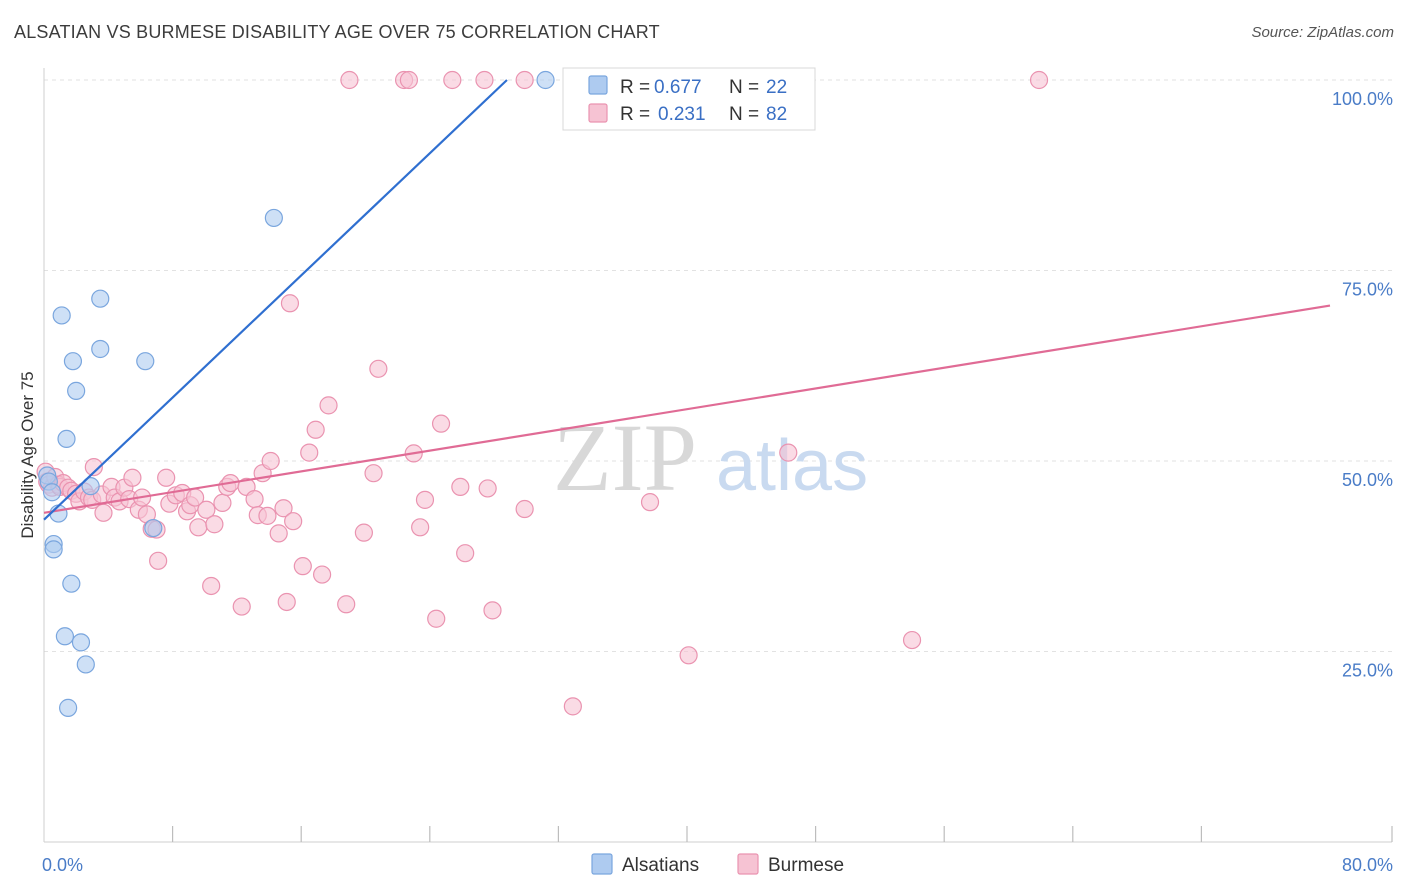  What do you see at coordinates (710, 457) in the screenshot?
I see `watermark: ZIP atlas` at bounding box center [710, 457].